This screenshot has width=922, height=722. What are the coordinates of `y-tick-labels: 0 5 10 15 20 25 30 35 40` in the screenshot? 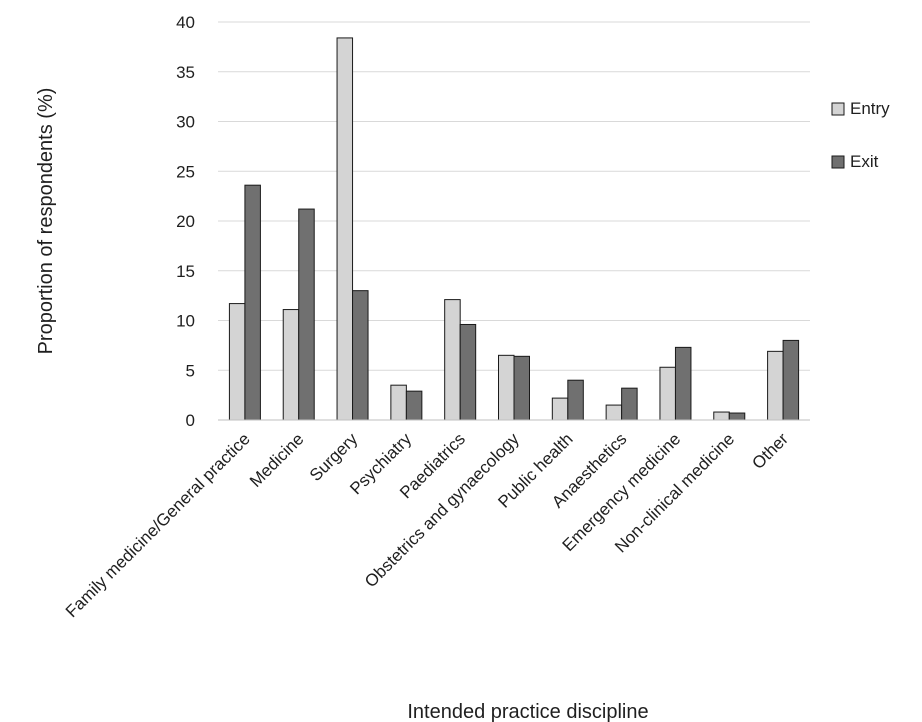 It's located at (185, 221).